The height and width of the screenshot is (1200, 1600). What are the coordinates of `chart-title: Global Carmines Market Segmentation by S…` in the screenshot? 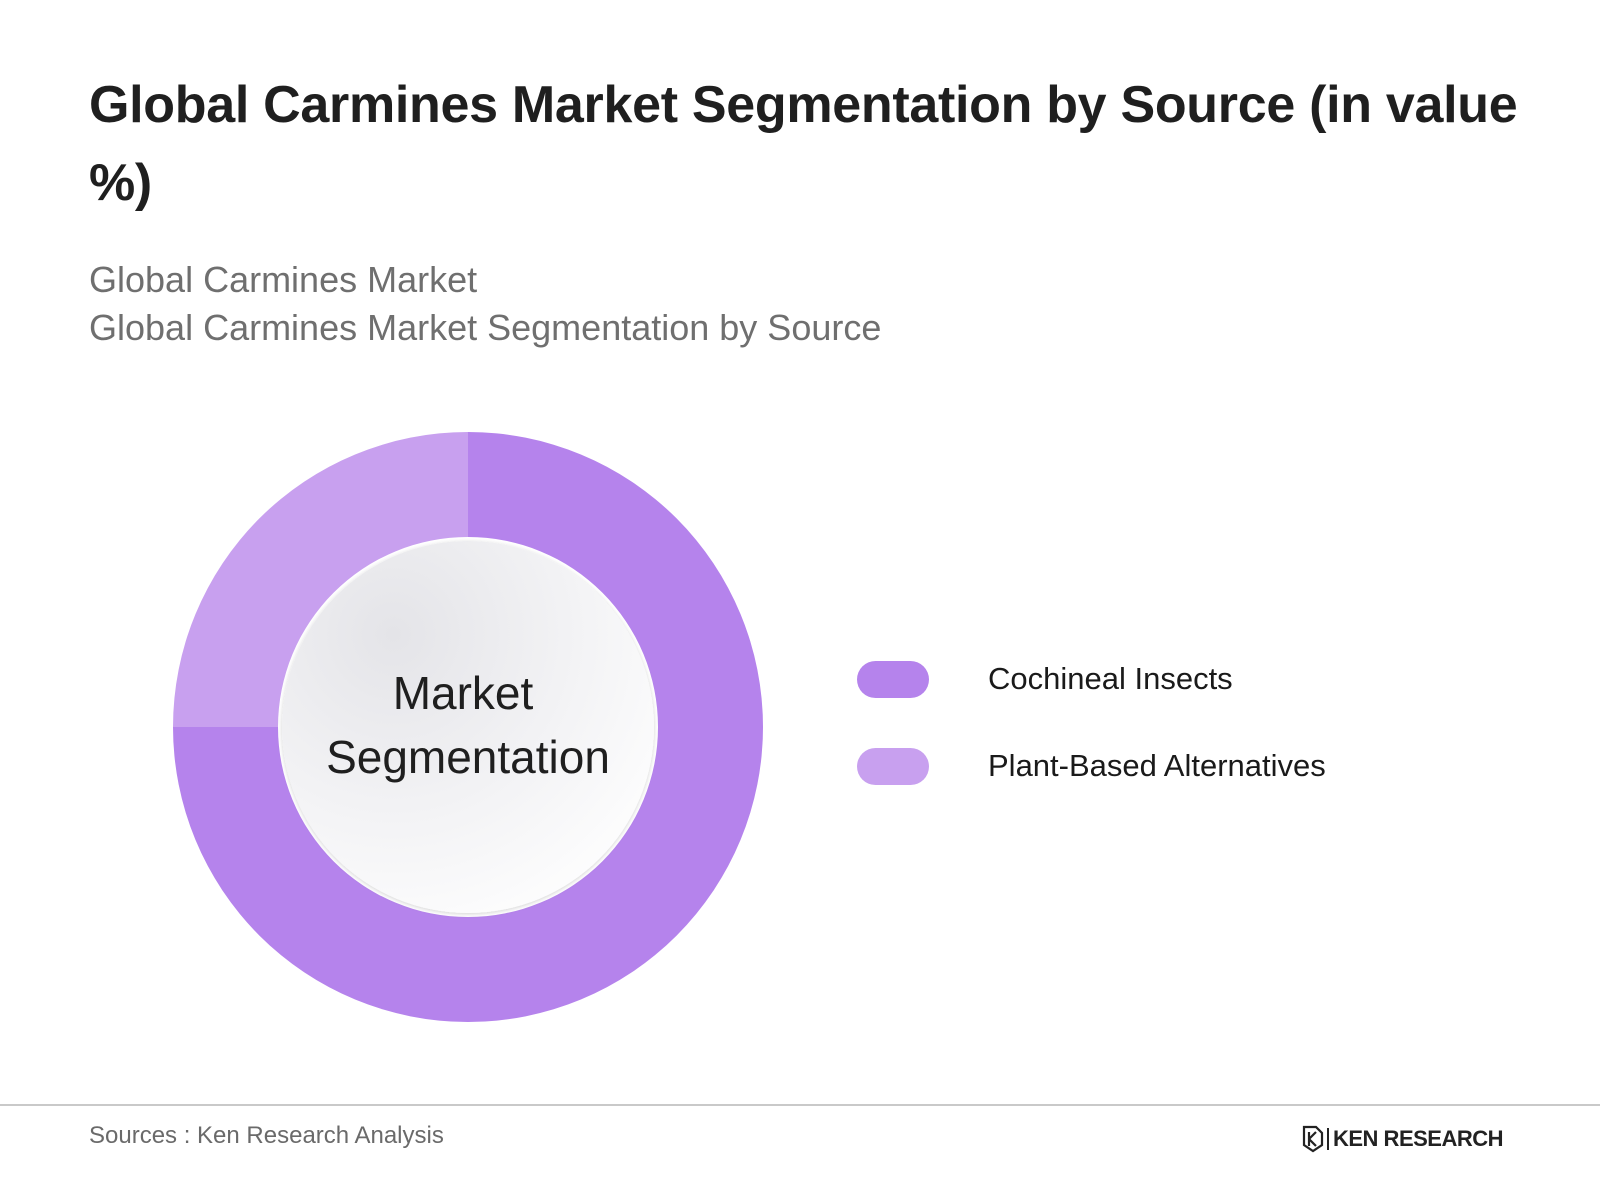 It's located at (803, 144).